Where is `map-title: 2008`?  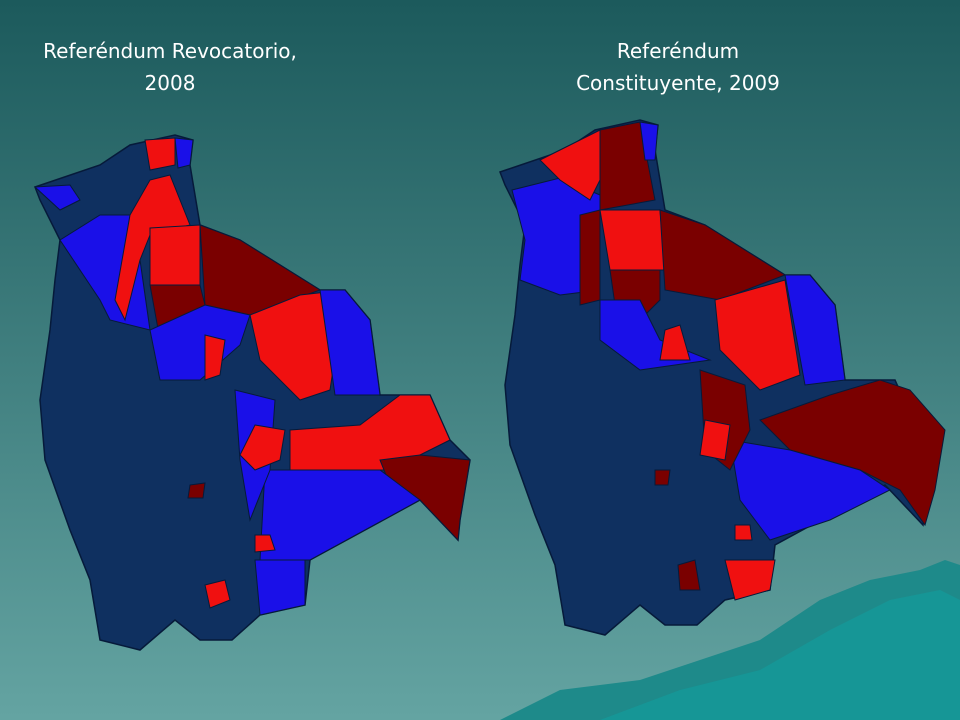 map-title: 2008 is located at coordinates (170, 83).